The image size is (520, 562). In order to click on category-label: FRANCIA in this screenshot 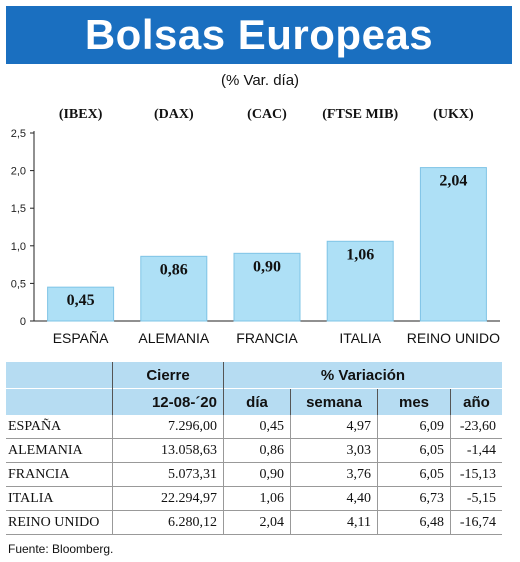, I will do `click(267, 338)`.